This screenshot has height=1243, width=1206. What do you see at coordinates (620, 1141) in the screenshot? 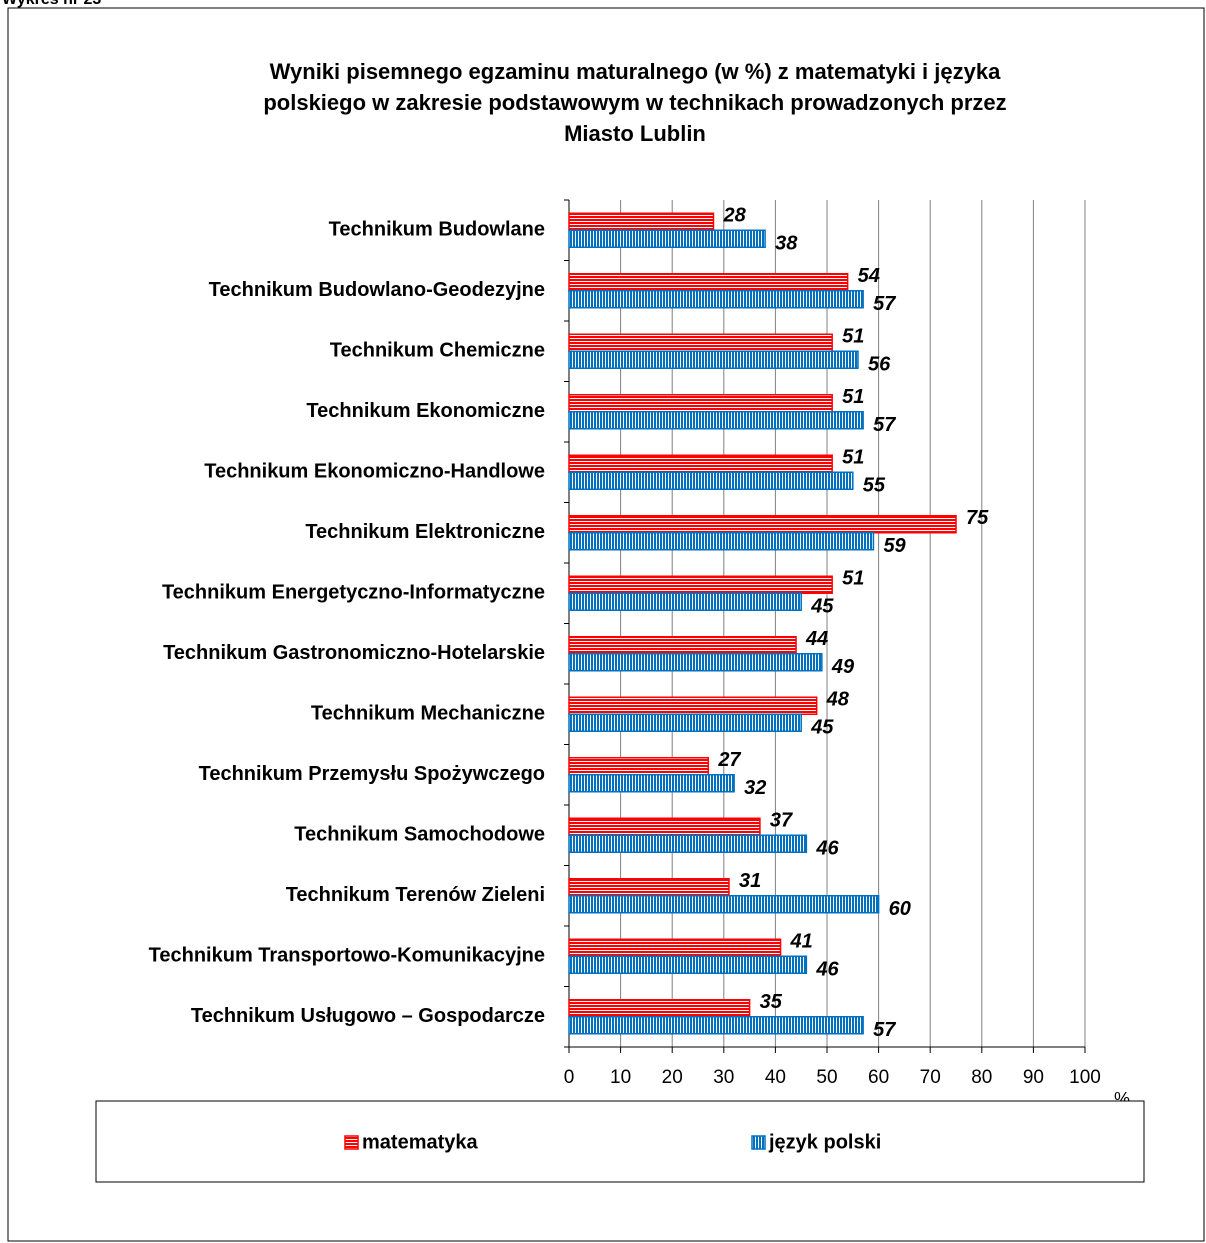
I see `legend` at bounding box center [620, 1141].